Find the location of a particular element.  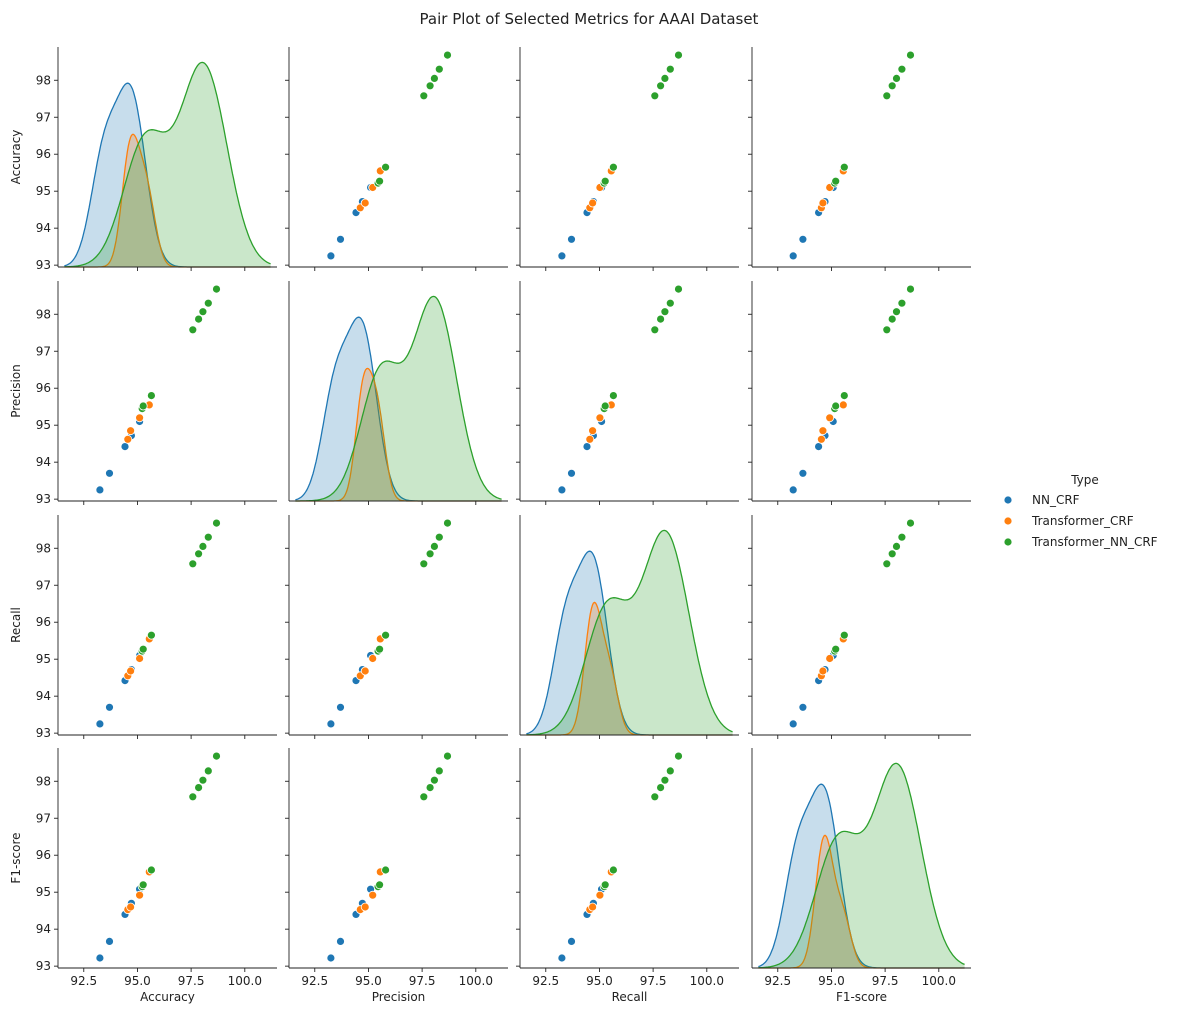

x-tick-label: 92.5 is located at coordinates (545, 981).